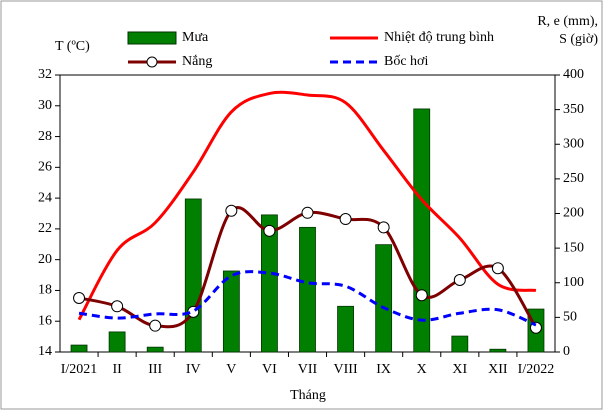  I want to click on y2-tick-label: 150, so click(573, 247).